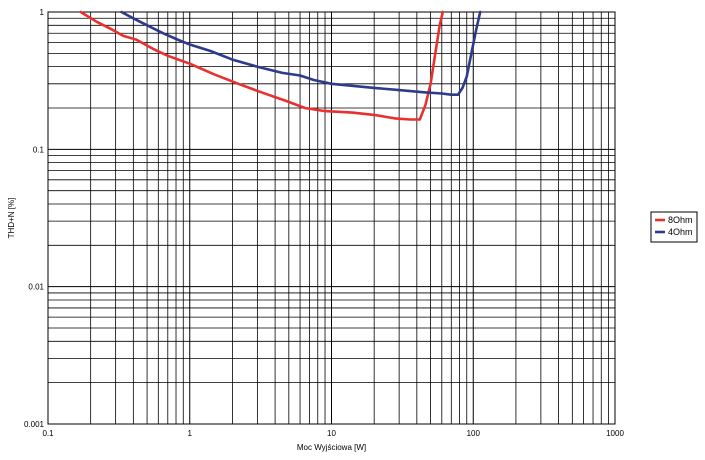 The width and height of the screenshot is (705, 460). What do you see at coordinates (36, 287) in the screenshot?
I see `y-tick-label: 0.01` at bounding box center [36, 287].